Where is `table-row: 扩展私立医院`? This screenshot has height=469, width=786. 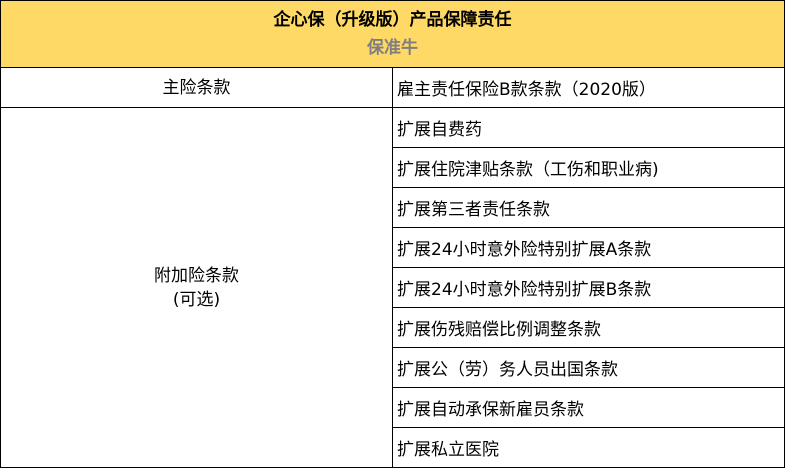
table-row: 扩展私立医院 is located at coordinates (393, 447).